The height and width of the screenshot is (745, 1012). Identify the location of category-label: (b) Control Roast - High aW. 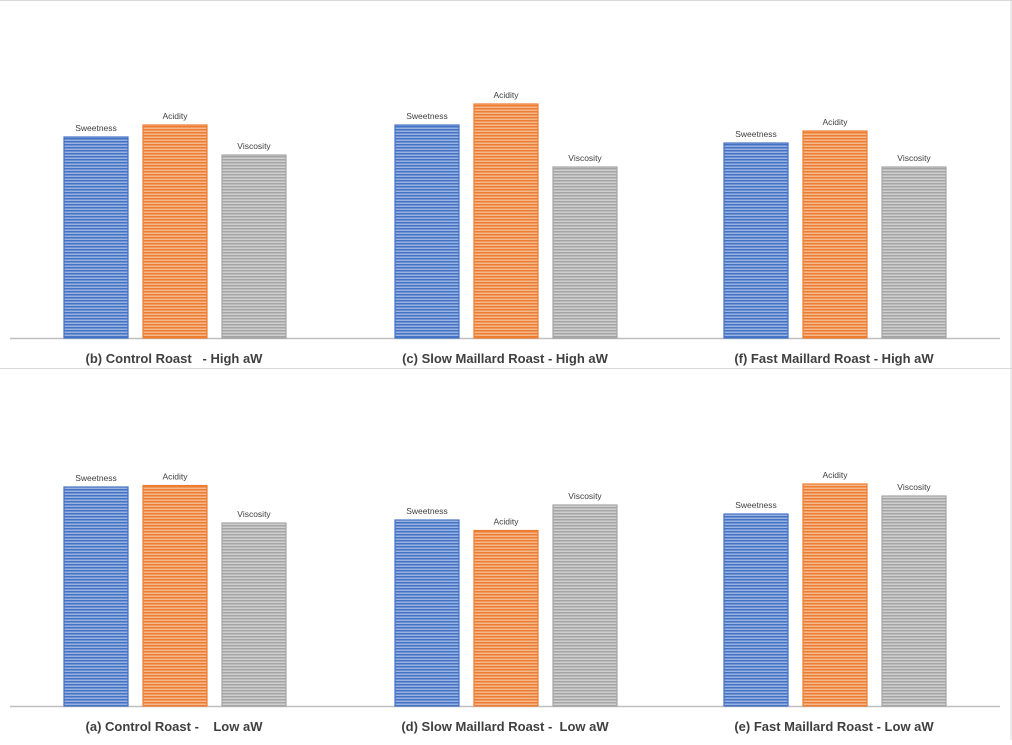
(175, 358).